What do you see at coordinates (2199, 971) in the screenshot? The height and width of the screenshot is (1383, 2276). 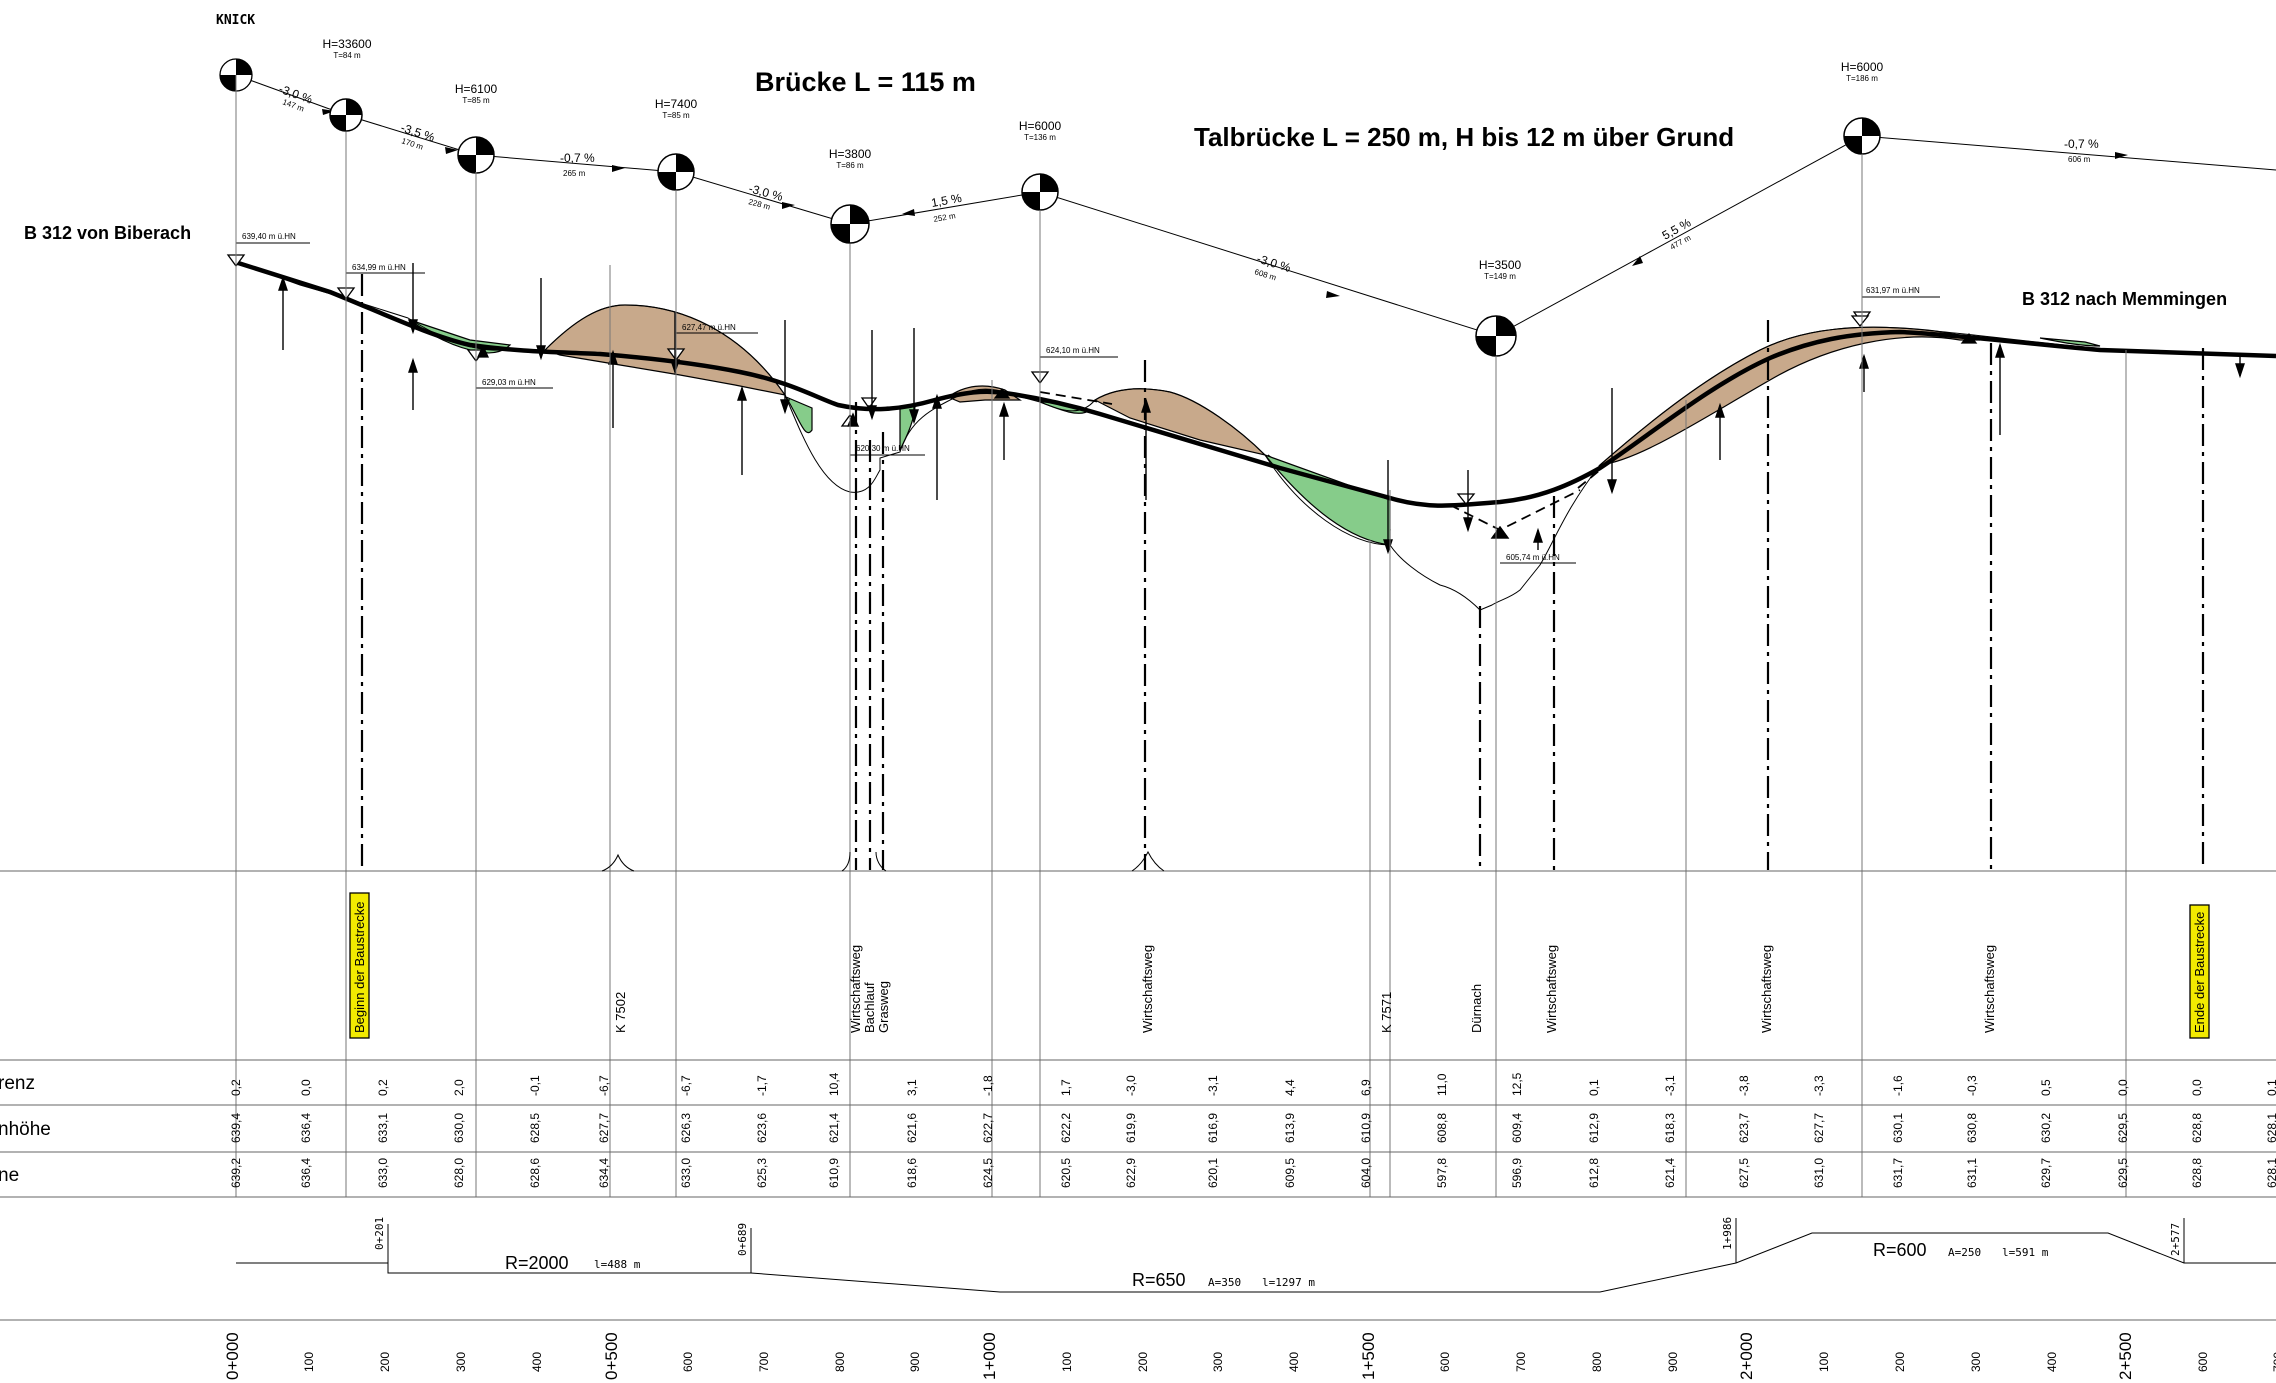 I see `end-marker-box` at bounding box center [2199, 971].